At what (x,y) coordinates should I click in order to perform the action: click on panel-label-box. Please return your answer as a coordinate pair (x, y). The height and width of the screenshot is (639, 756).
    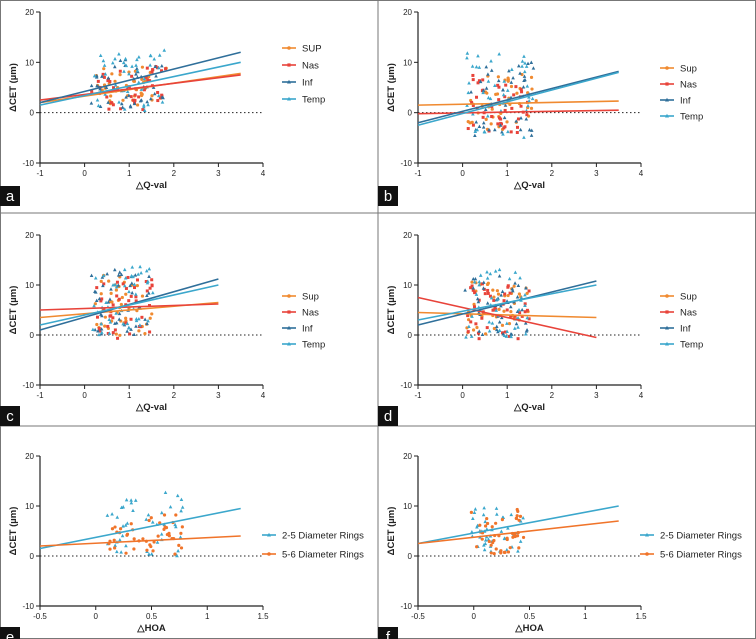
    Looking at the image, I should click on (388, 633).